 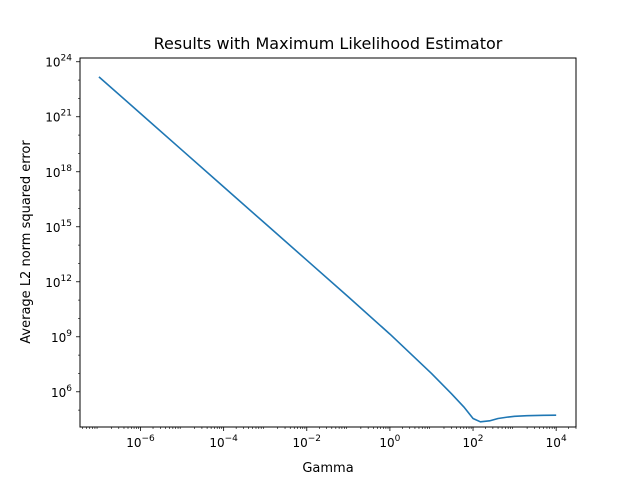 What do you see at coordinates (389, 442) in the screenshot?
I see `x-tick-label: 10⁰` at bounding box center [389, 442].